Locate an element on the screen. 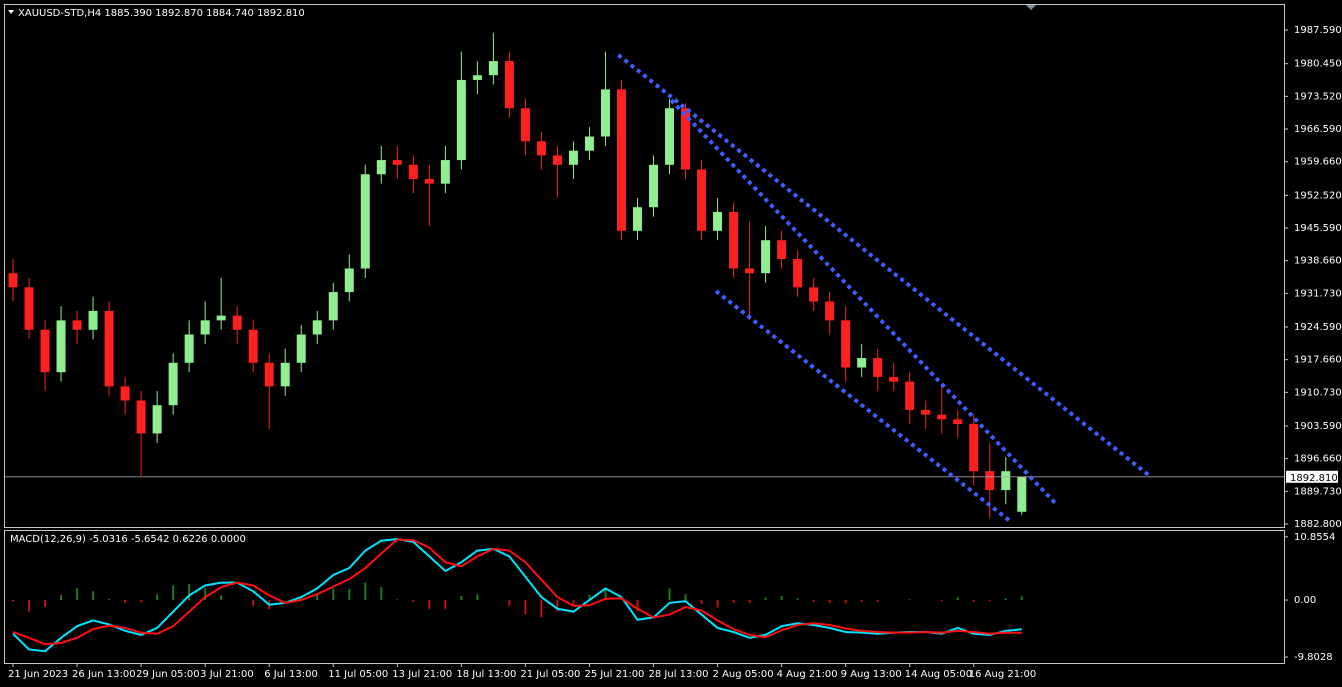 The image size is (1342, 687). x-tick-label: 14 Aug 05:00 is located at coordinates (938, 674).